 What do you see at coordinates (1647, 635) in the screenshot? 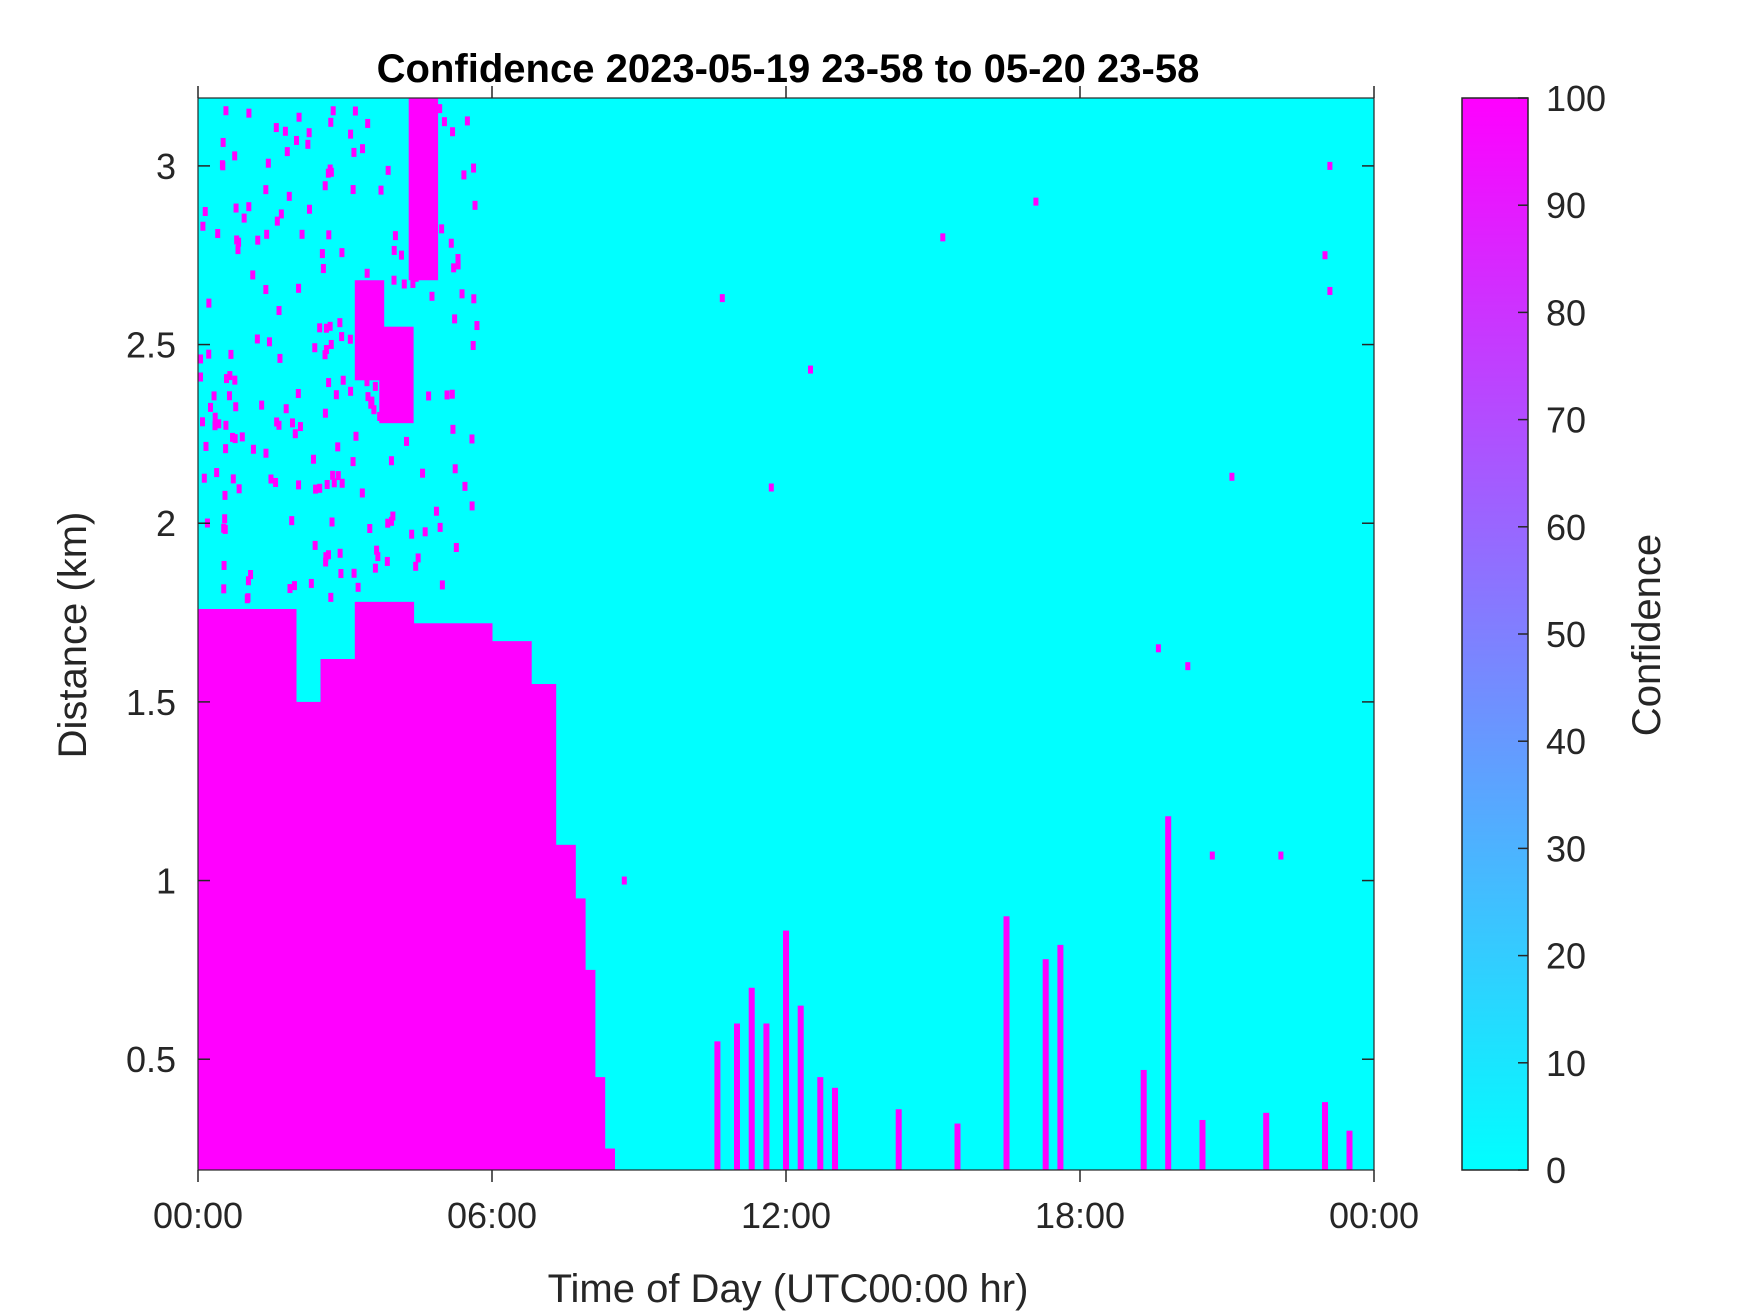
I see `colorbar-label: Confidence` at bounding box center [1647, 635].